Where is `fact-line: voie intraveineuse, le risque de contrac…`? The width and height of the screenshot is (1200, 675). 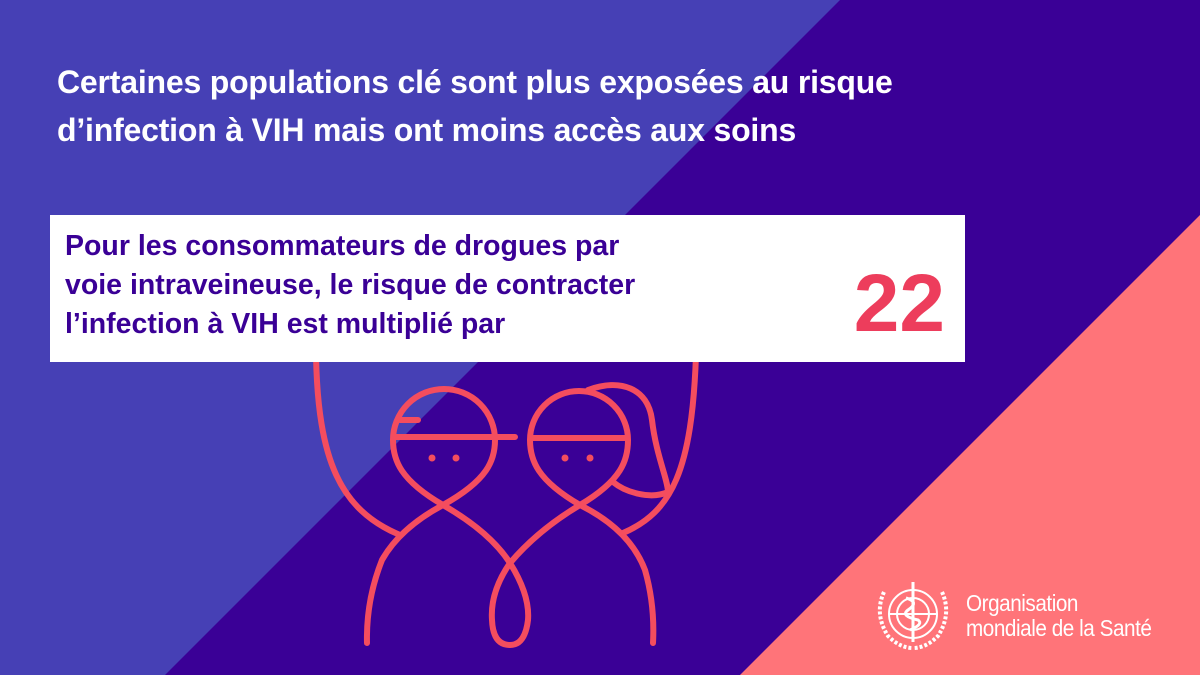 fact-line: voie intraveineuse, le risque de contrac… is located at coordinates (350, 285).